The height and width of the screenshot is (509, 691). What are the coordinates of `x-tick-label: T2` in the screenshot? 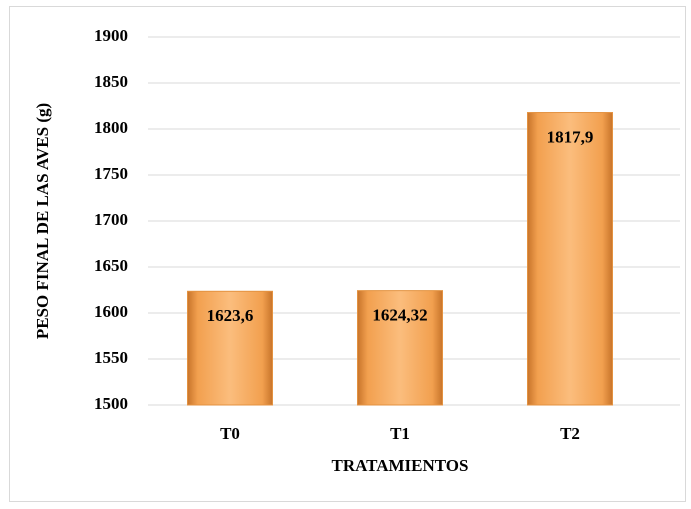 It's located at (570, 433).